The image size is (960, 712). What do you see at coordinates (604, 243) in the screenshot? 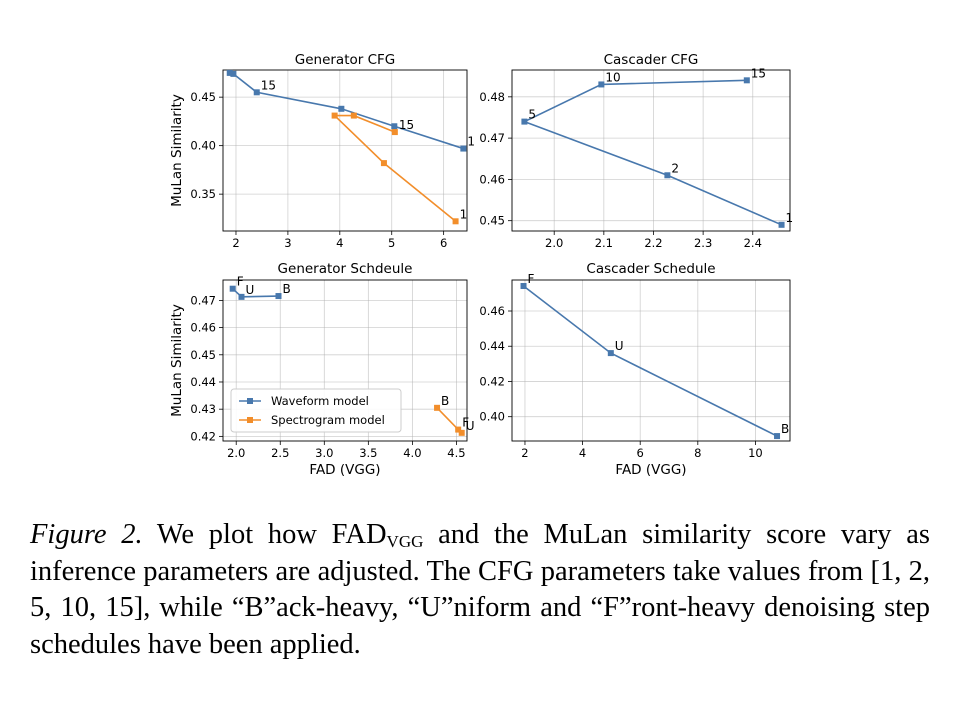
I see `x-tick-label: 2.1` at bounding box center [604, 243].